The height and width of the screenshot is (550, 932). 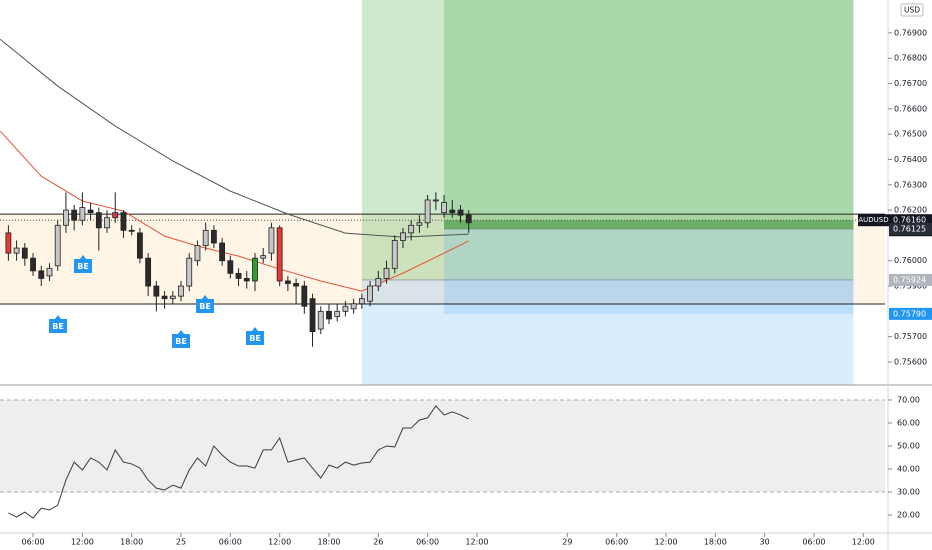 I want to click on symbol-box, so click(x=873, y=220).